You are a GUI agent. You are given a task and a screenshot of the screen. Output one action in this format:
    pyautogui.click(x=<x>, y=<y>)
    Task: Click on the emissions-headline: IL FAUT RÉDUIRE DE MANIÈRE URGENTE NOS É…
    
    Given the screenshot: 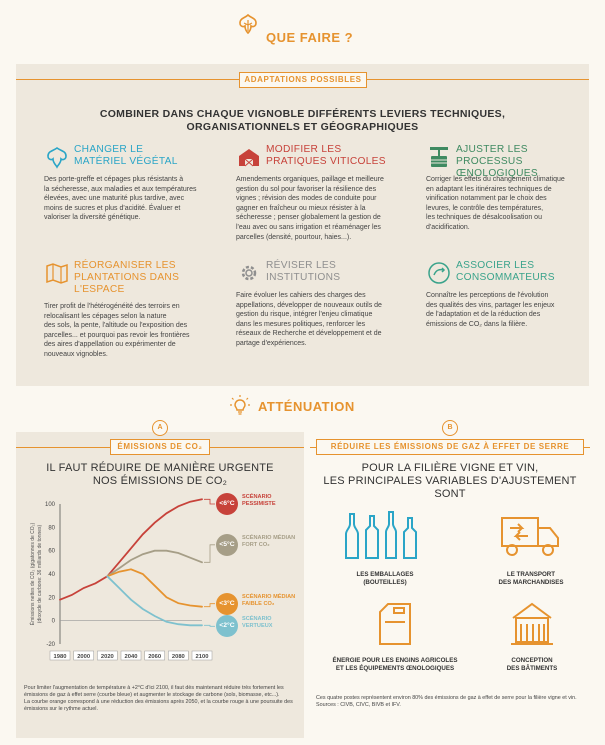 What is the action you would take?
    pyautogui.click(x=160, y=475)
    